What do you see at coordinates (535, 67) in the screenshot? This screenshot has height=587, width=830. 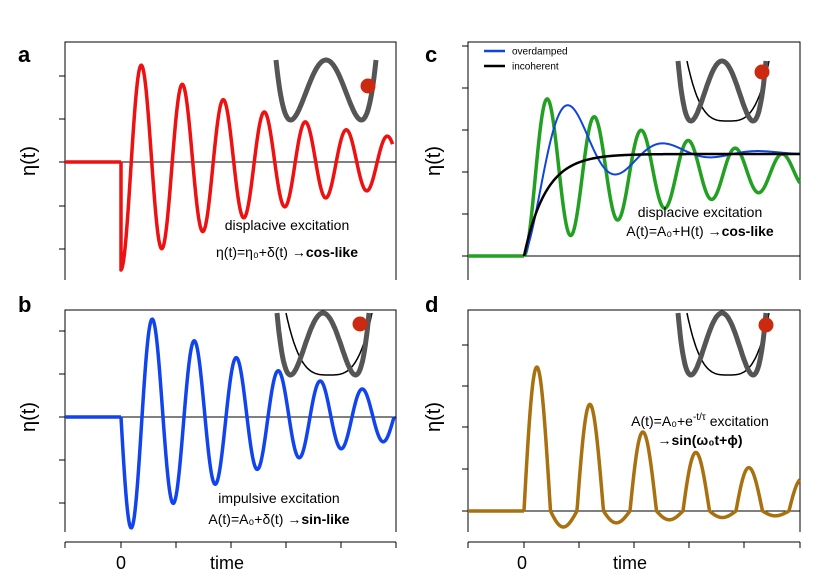 I see `legend-label-incoherent: incoherent` at bounding box center [535, 67].